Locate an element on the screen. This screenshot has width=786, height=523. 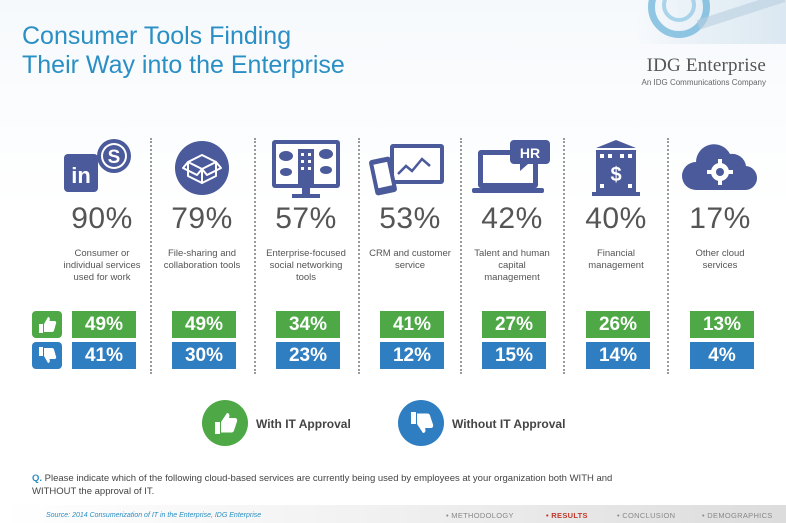
cloud-gear-icon is located at coordinates (720, 169).